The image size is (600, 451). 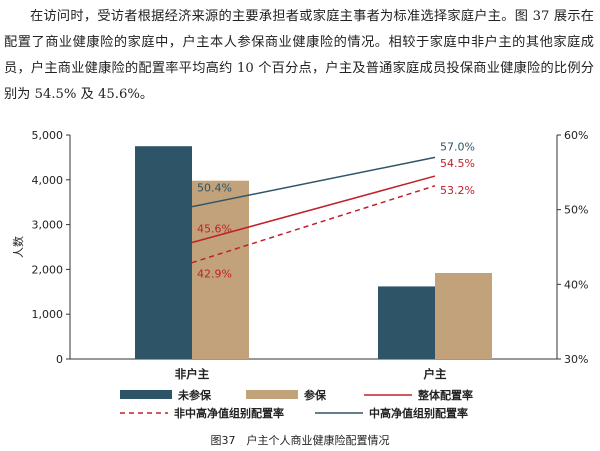 What do you see at coordinates (418, 413) in the screenshot?
I see `legend-label: 中高净值组别配置率` at bounding box center [418, 413].